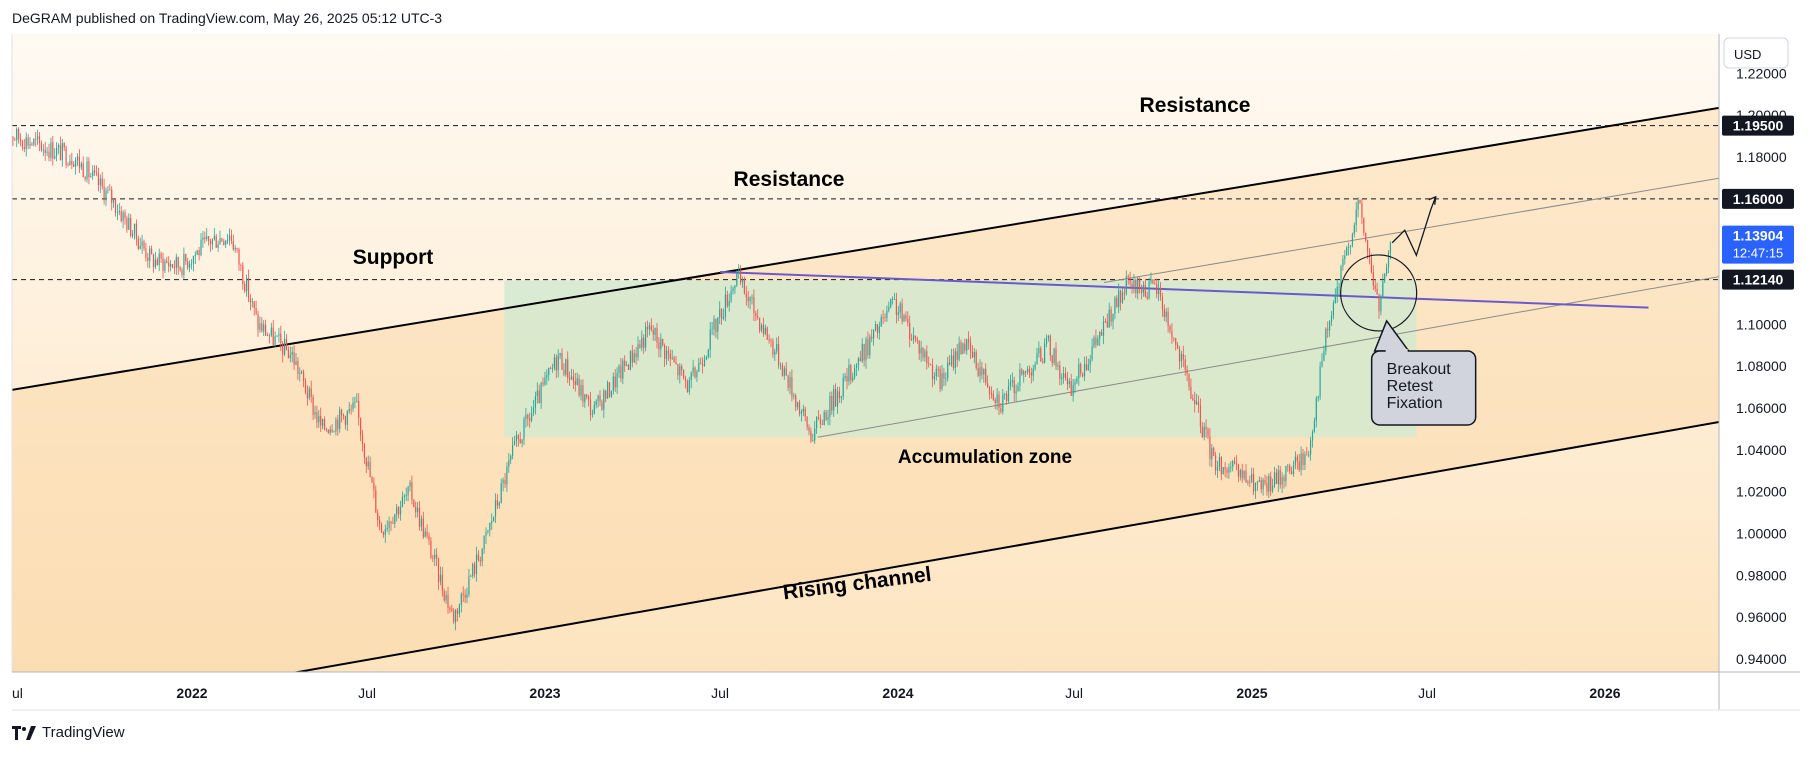 The width and height of the screenshot is (1814, 759). What do you see at coordinates (1268, 357) in the screenshot?
I see `inner-channel-lower` at bounding box center [1268, 357].